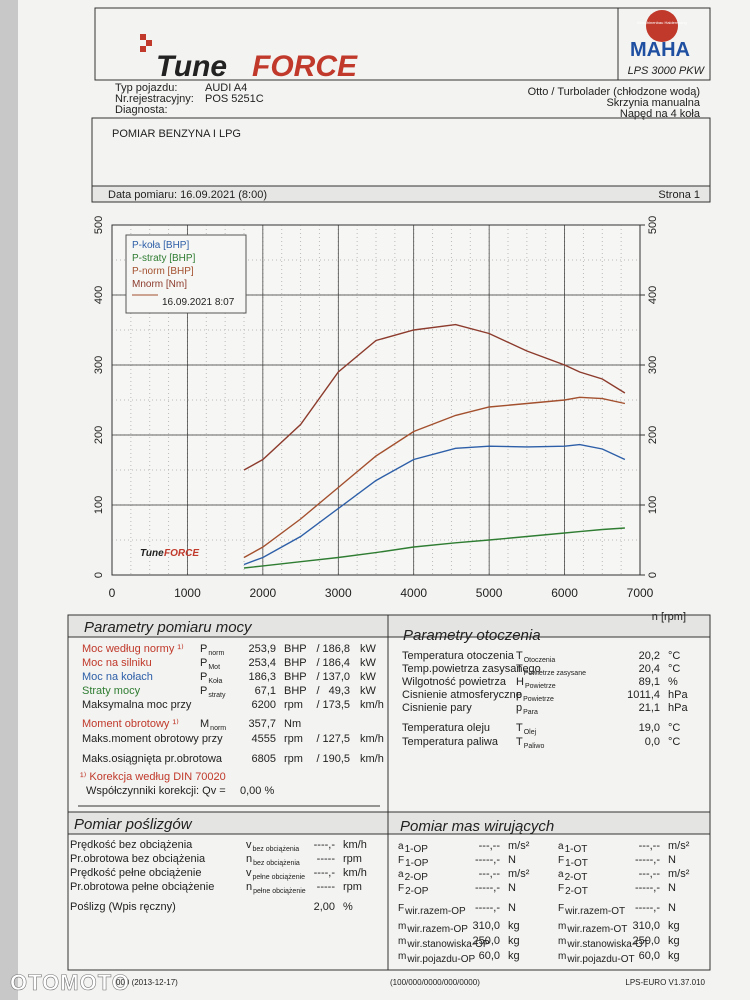 The height and width of the screenshot is (1000, 750). Describe the element at coordinates (152, 553) in the screenshot. I see `chart-logo: Tune` at that location.